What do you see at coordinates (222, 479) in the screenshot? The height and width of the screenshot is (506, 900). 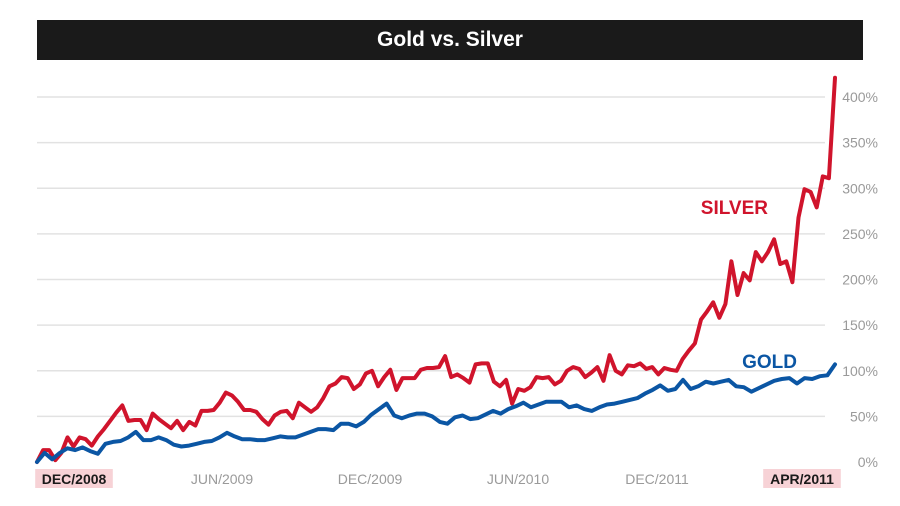 I see `x-tick-label: JUN/2009` at bounding box center [222, 479].